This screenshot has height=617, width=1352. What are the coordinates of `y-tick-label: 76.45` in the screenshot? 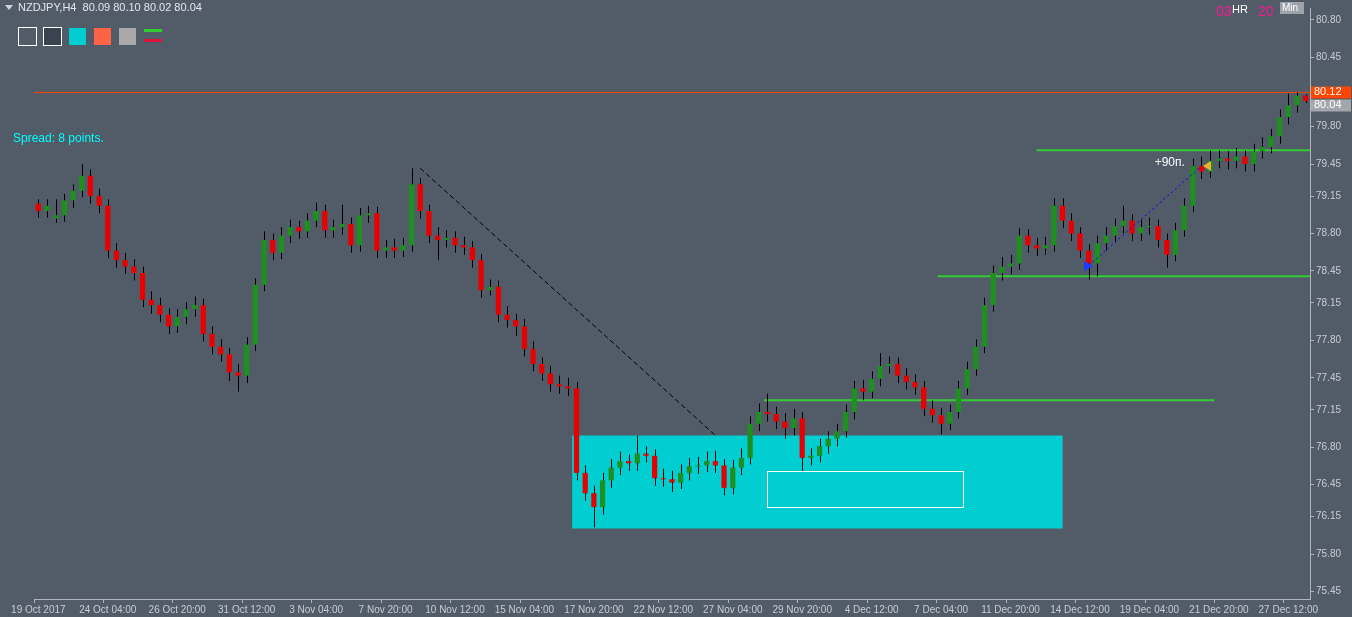 It's located at (1329, 484).